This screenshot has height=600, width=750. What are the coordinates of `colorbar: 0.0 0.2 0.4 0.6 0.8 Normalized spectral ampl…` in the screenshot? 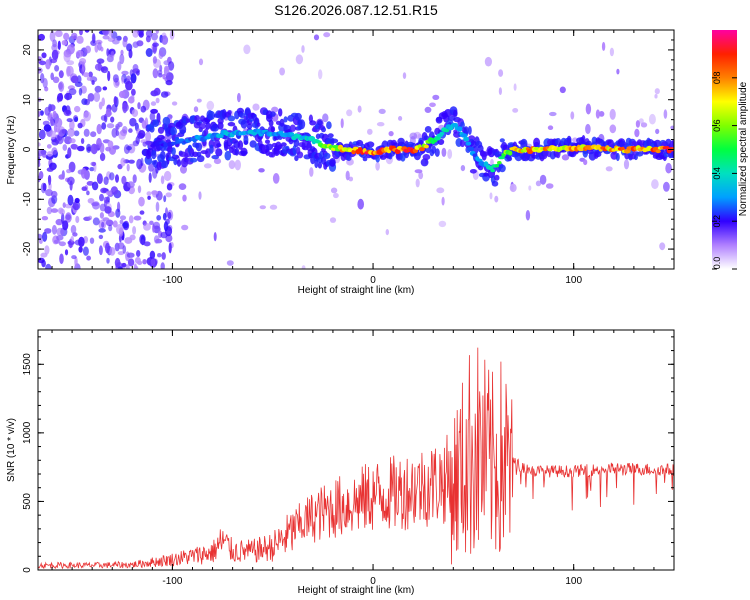 It's located at (730, 150).